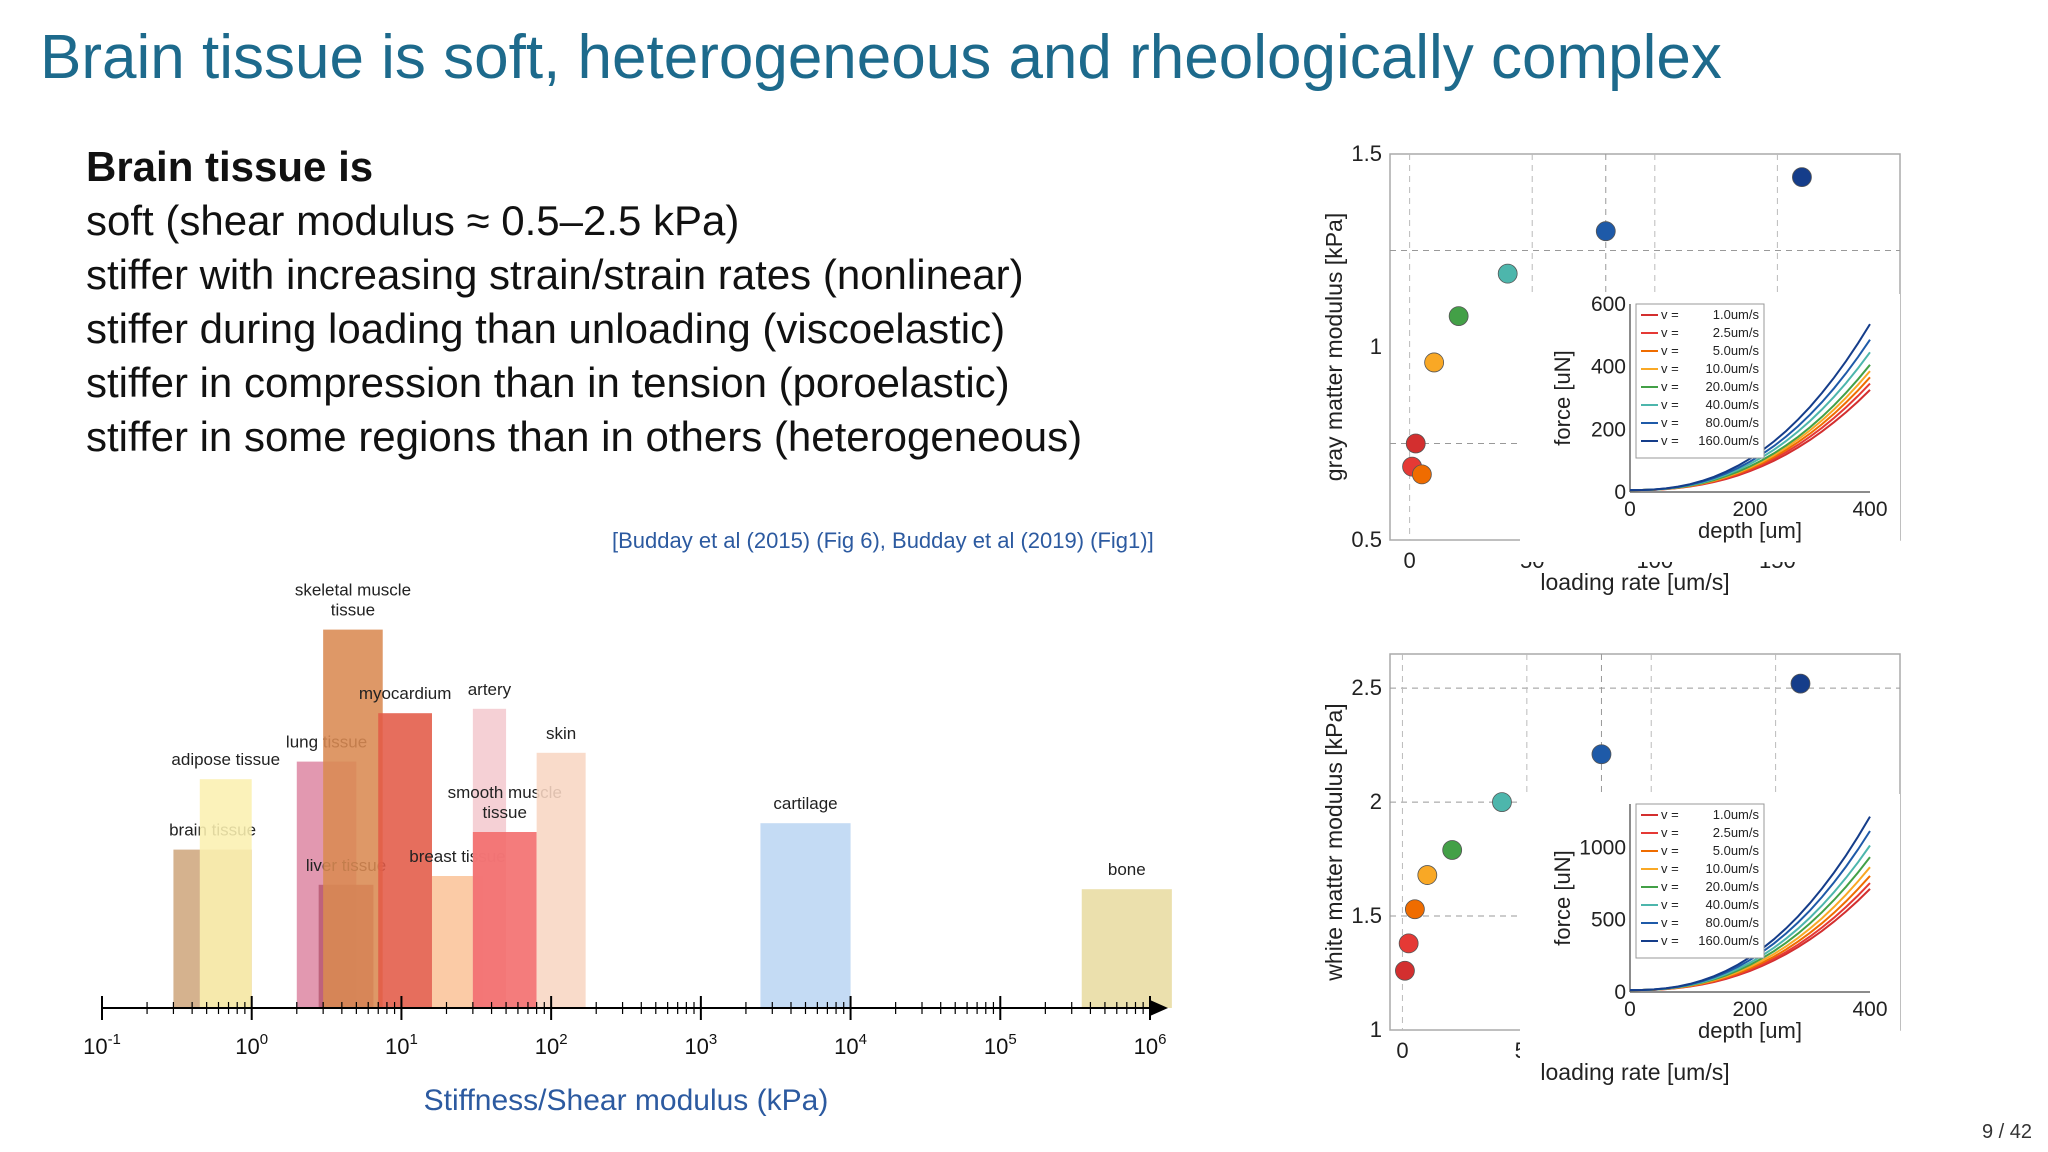 The height and width of the screenshot is (1152, 2048). What do you see at coordinates (1608, 429) in the screenshot?
I see `inset-y-tick-label: 200` at bounding box center [1608, 429].